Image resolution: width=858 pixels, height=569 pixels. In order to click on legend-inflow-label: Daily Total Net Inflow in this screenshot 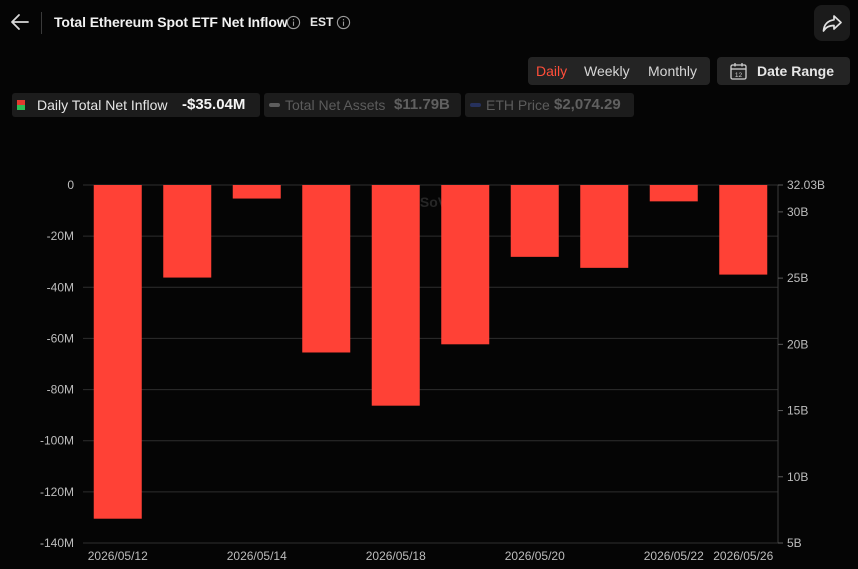, I will do `click(102, 105)`.